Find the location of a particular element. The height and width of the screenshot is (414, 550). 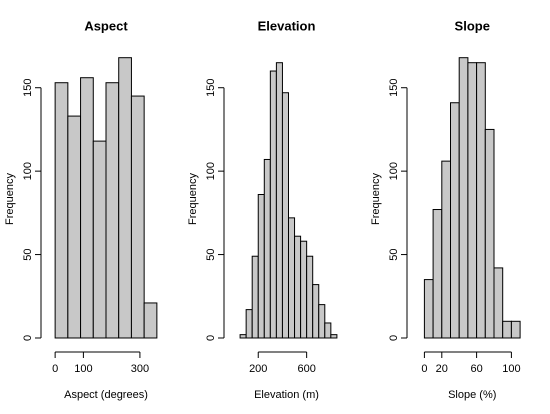

x-axis-label: Aspect (degrees) is located at coordinates (106, 395).